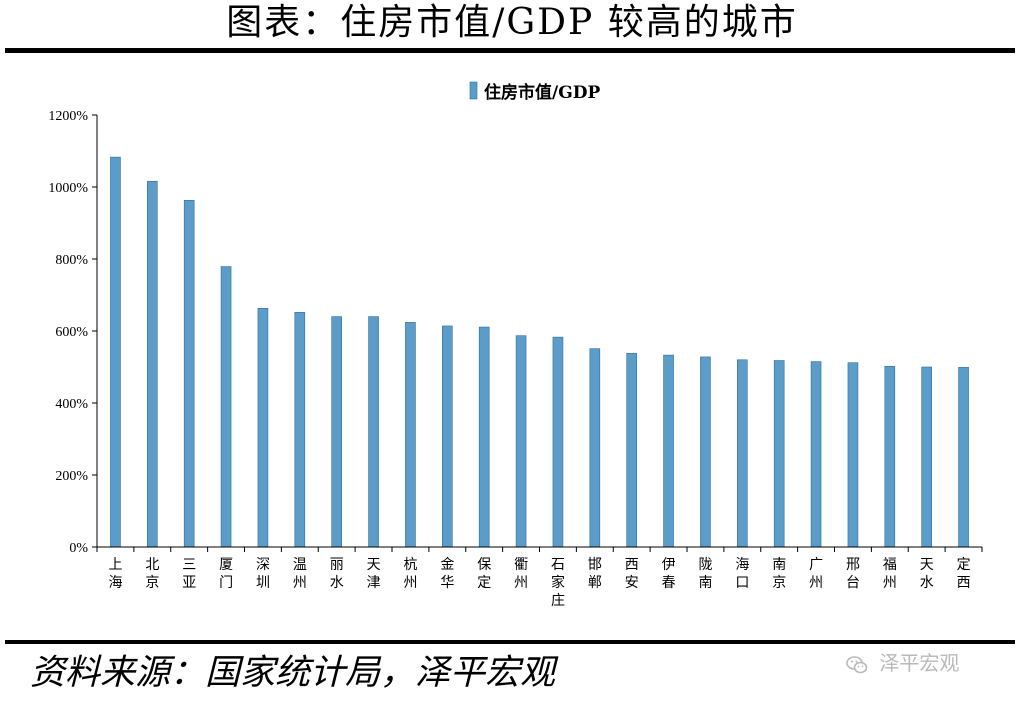  I want to click on x-tick-label: 金华, so click(447, 574).